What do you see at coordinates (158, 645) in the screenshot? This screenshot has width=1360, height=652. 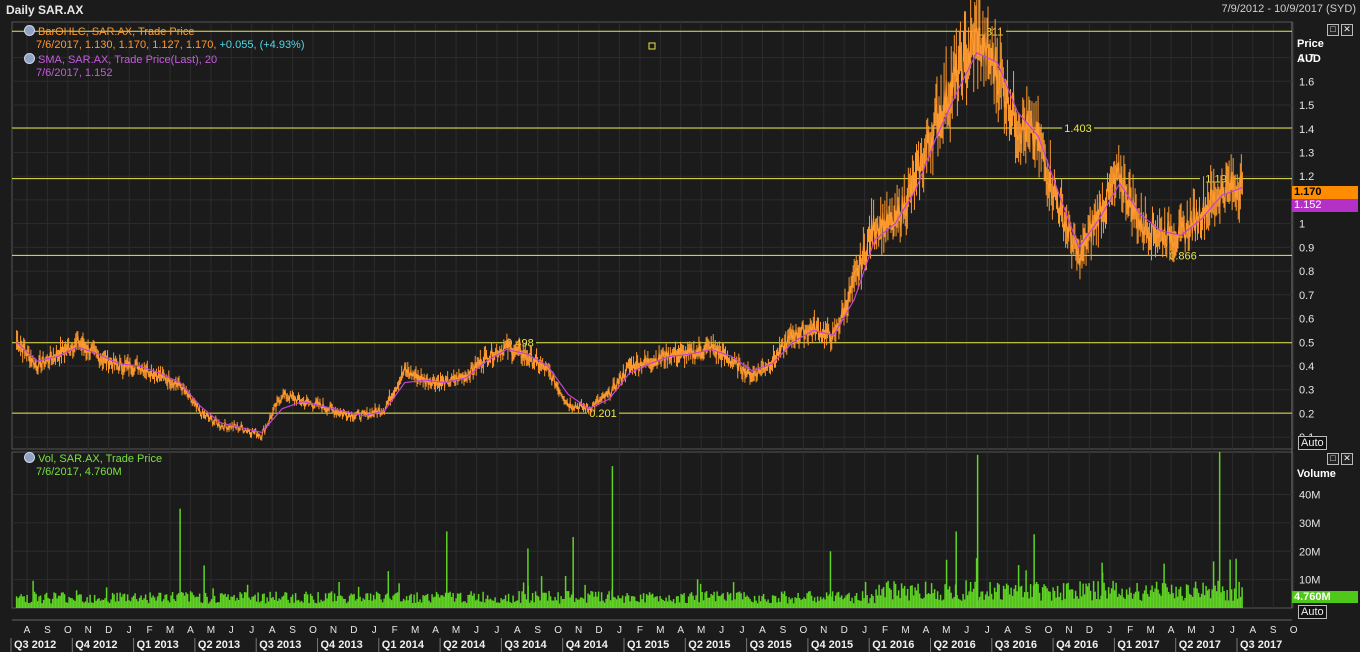 I see `quarter-tick-label: Q1 2013` at bounding box center [158, 645].